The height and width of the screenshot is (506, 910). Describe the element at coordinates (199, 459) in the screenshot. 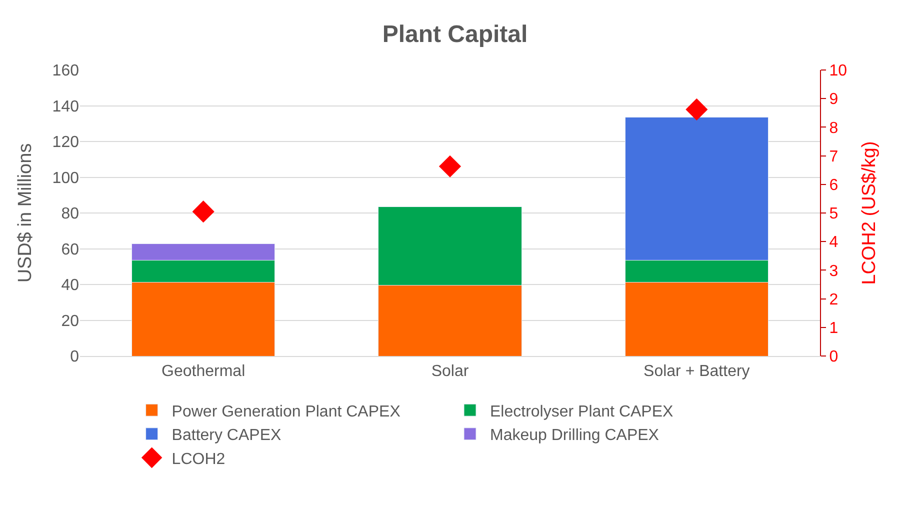

I see `legend-label: LCOH2` at that location.